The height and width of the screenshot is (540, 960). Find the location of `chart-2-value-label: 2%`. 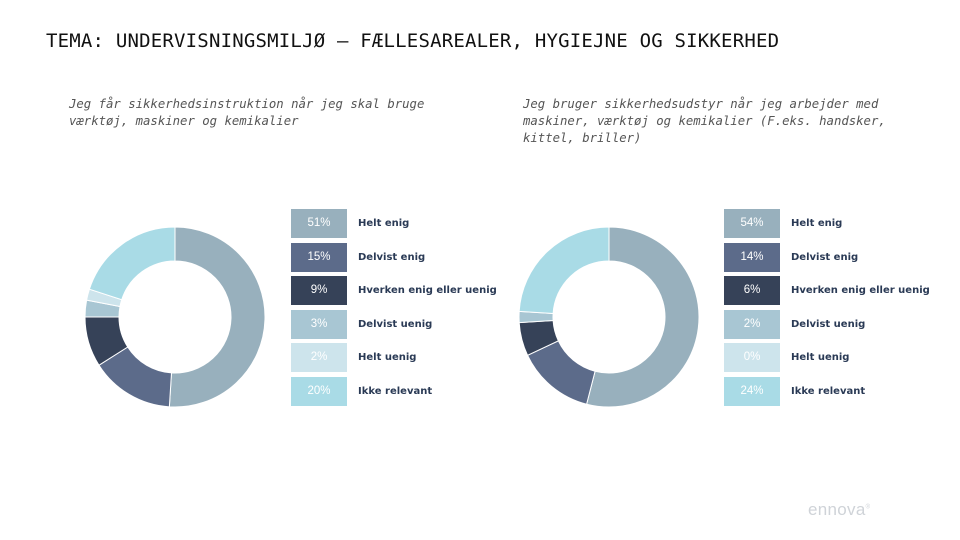

chart-2-value-label: 2% is located at coordinates (752, 324).